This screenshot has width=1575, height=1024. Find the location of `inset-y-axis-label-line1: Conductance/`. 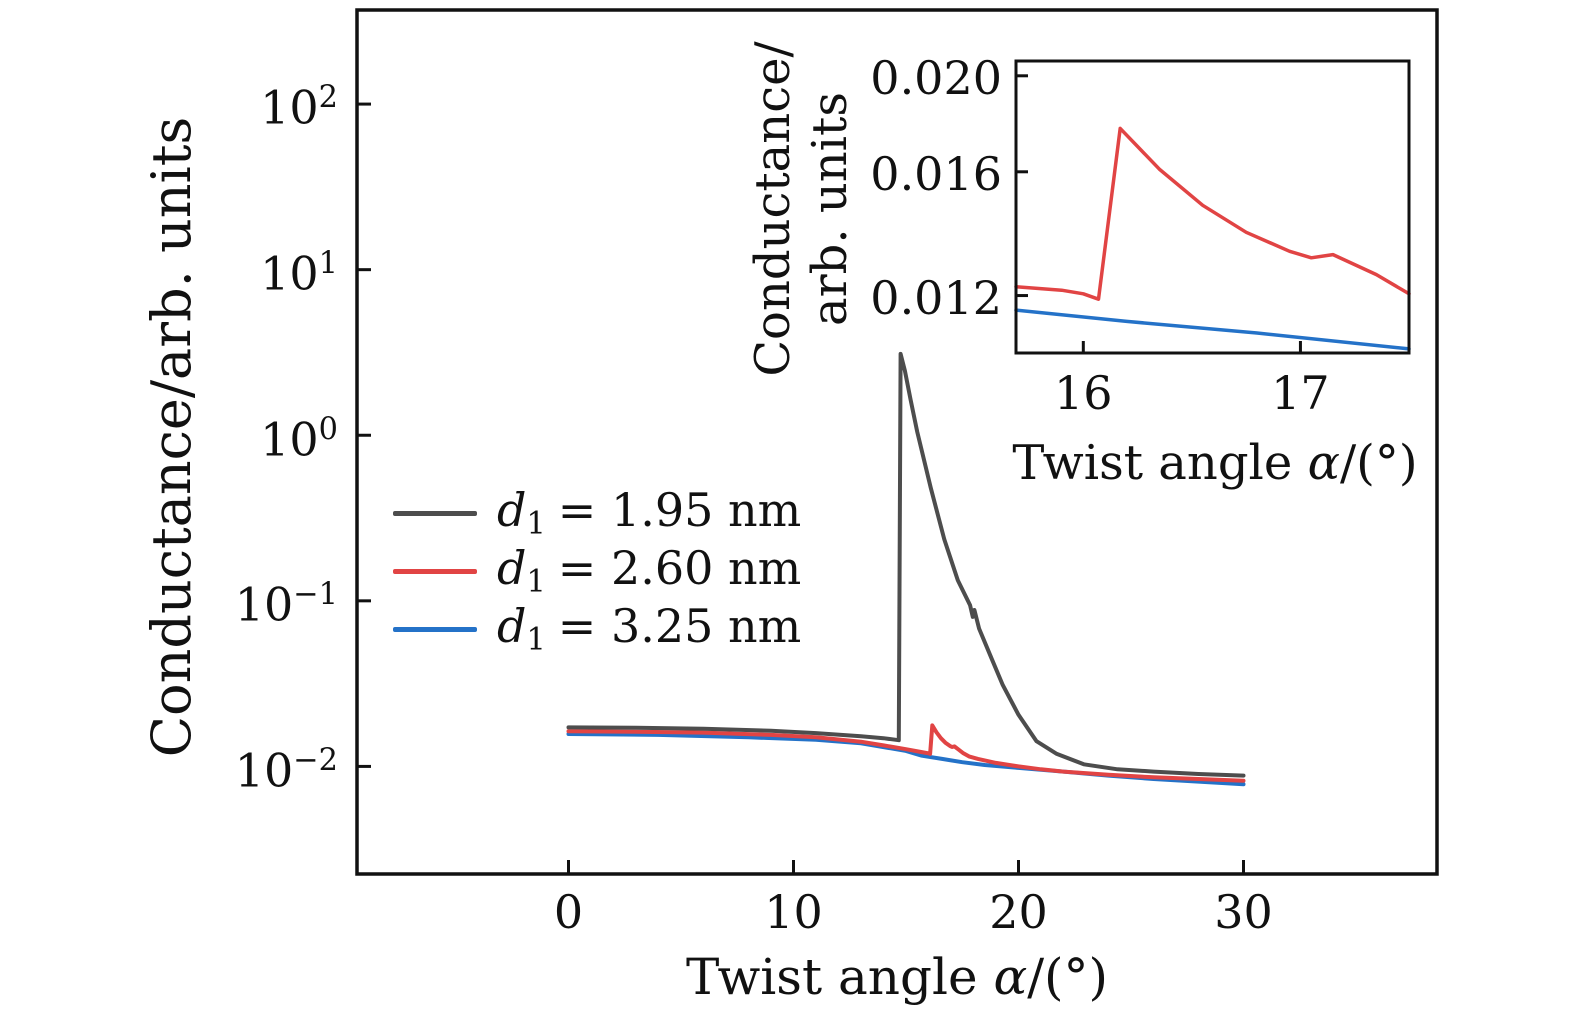

inset-y-axis-label-line1: Conductance/ is located at coordinates (773, 209).